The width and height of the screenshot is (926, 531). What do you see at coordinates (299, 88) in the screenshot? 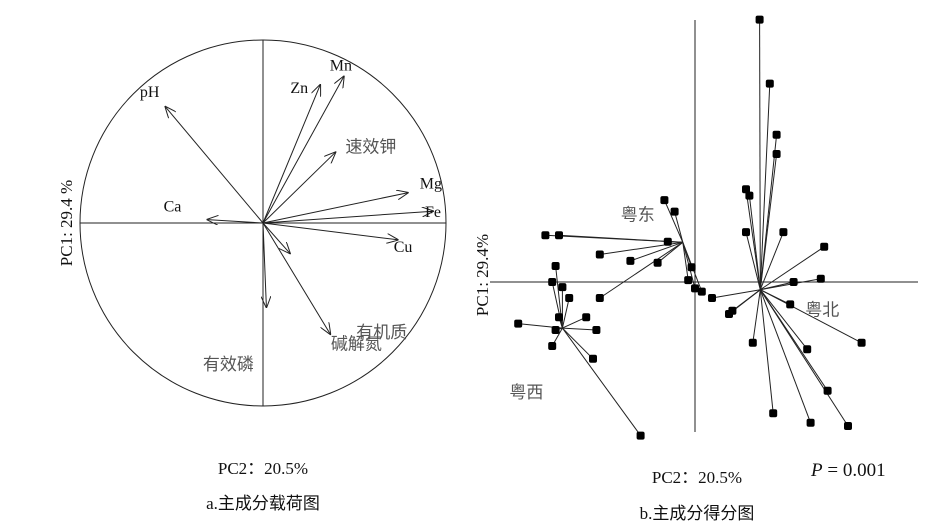
I see `loading-label-zn: Zn` at bounding box center [299, 88].